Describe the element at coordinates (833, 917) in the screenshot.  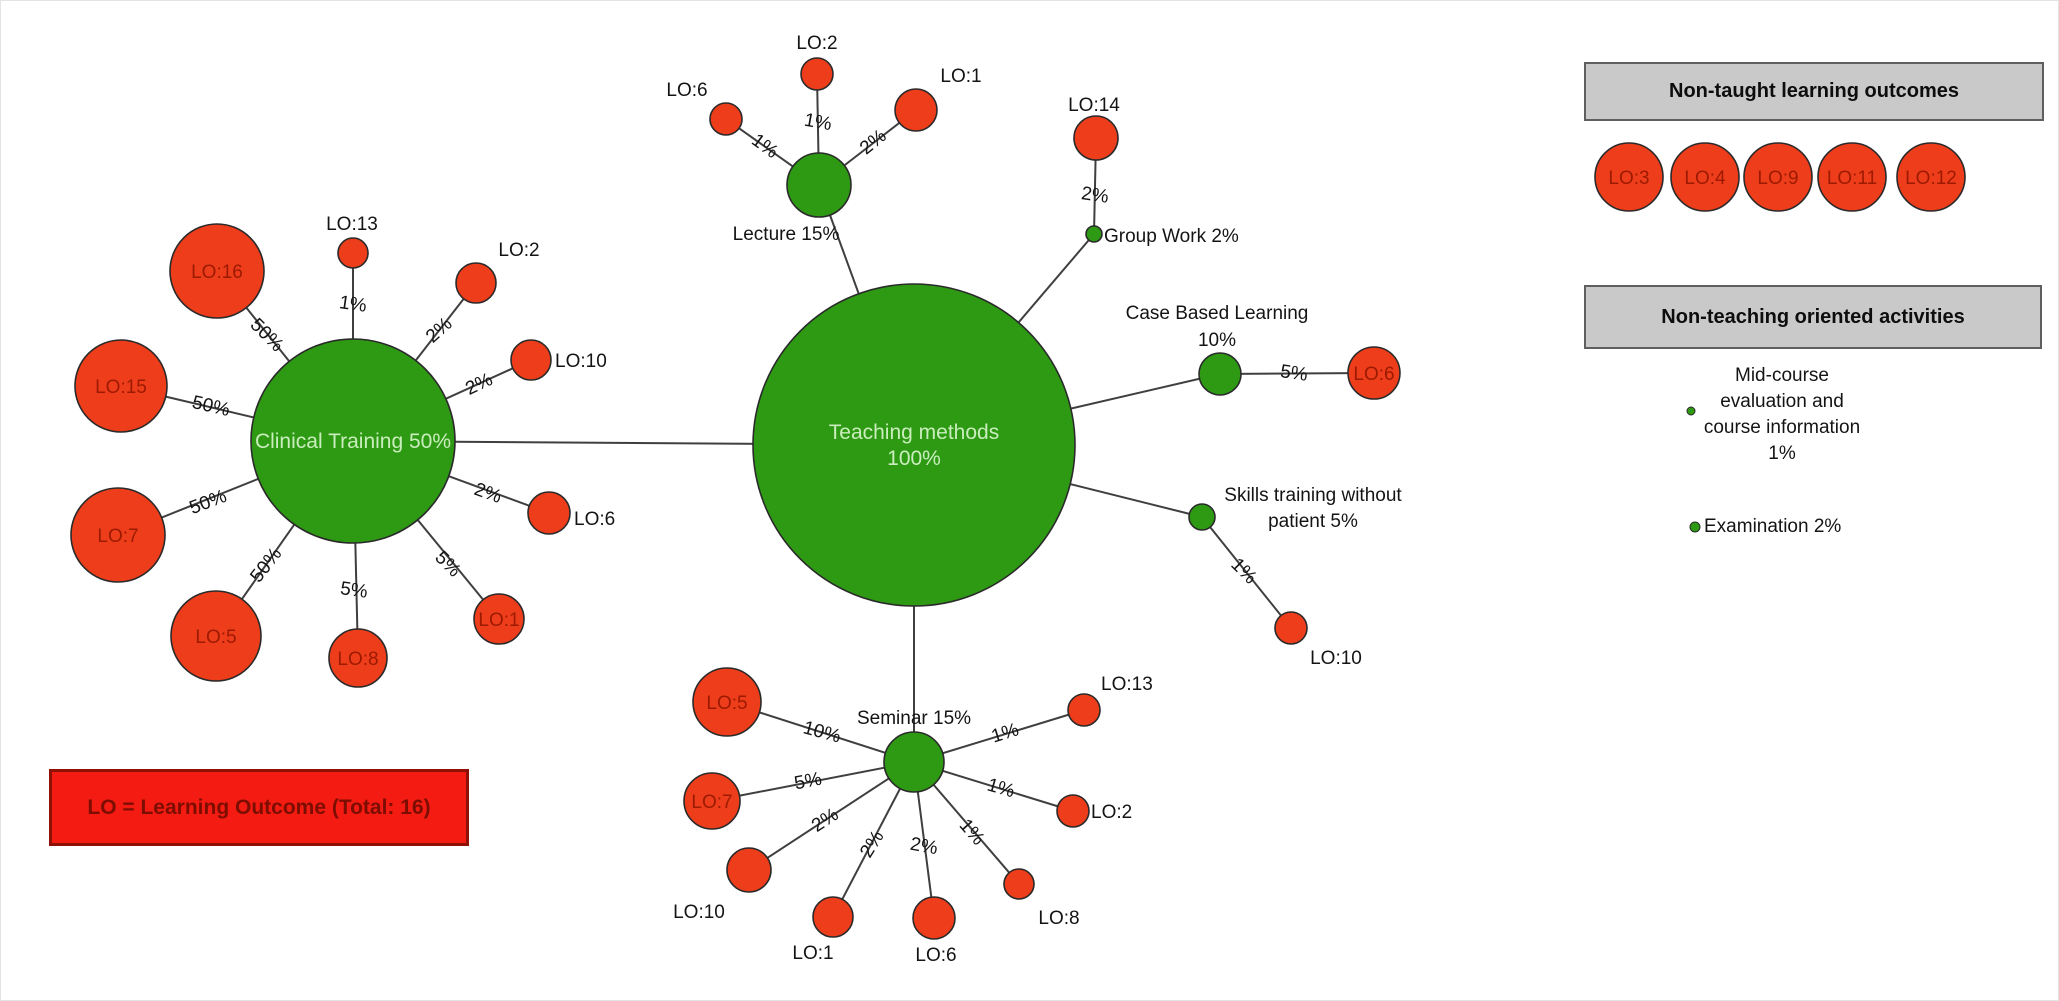
I see `node-sem-lo1` at that location.